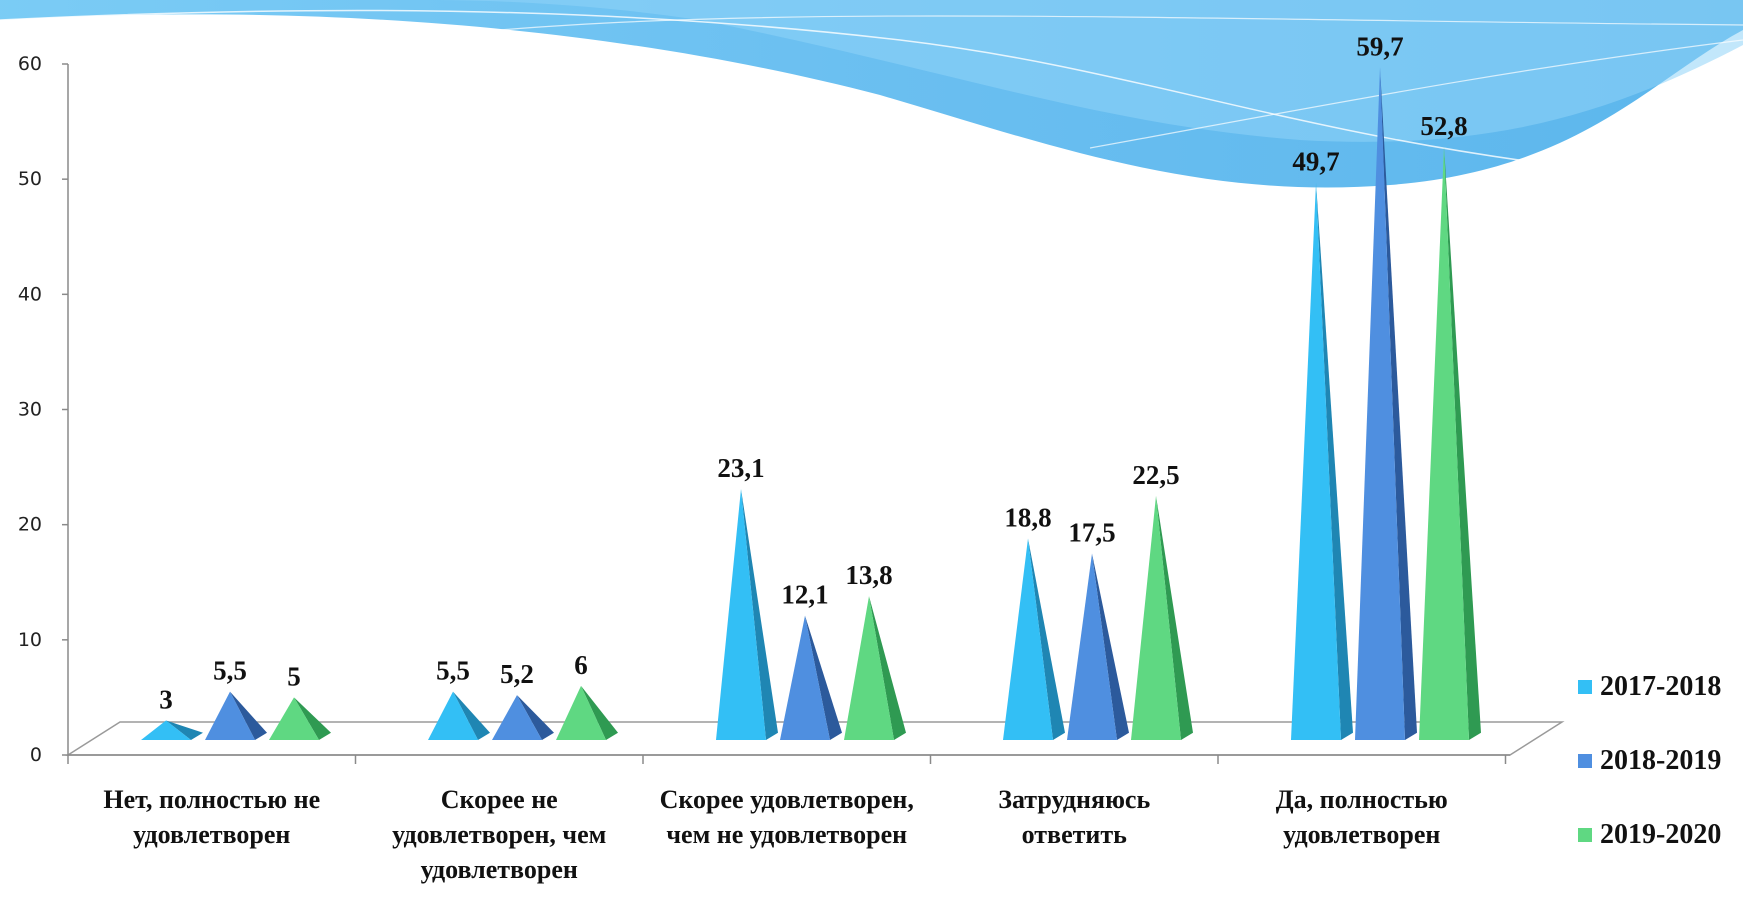  I want to click on y-tick-label: 50, so click(30, 179).